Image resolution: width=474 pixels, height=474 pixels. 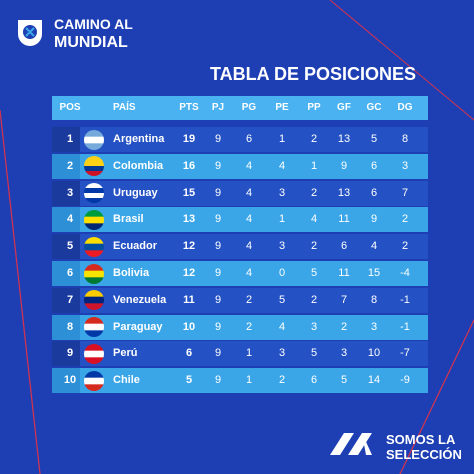 What do you see at coordinates (405, 107) in the screenshot?
I see `column-header: DG` at bounding box center [405, 107].